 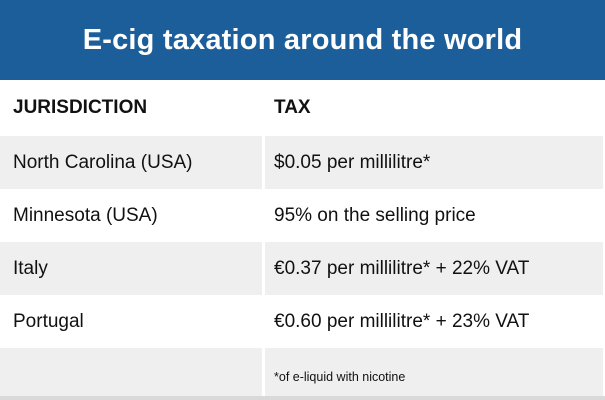 I want to click on jurisdiction-cell: North Carolina (USA), so click(x=131, y=162).